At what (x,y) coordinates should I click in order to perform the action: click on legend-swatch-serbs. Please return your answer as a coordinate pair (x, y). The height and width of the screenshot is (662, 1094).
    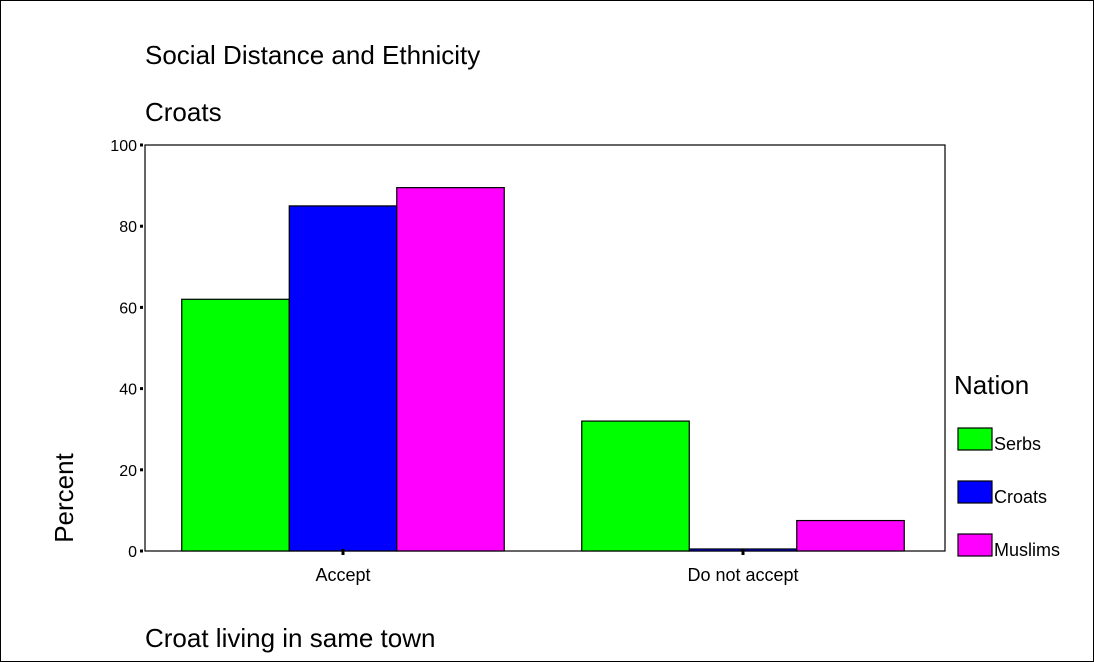
    Looking at the image, I should click on (975, 439).